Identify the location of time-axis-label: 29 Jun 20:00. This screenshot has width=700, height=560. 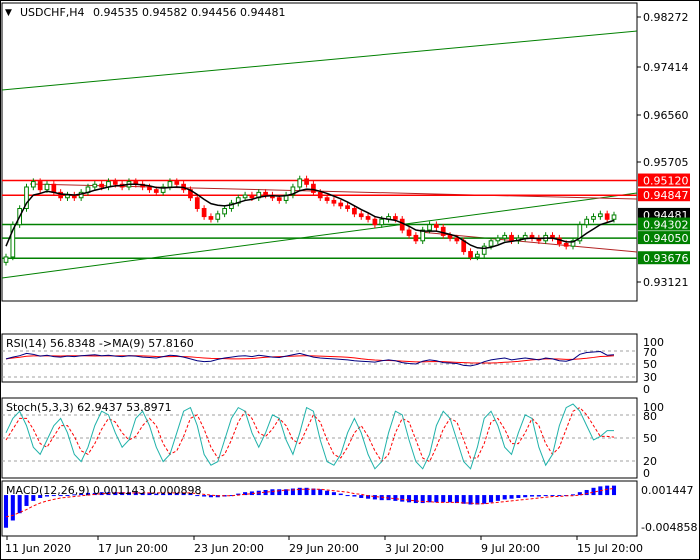
(324, 548).